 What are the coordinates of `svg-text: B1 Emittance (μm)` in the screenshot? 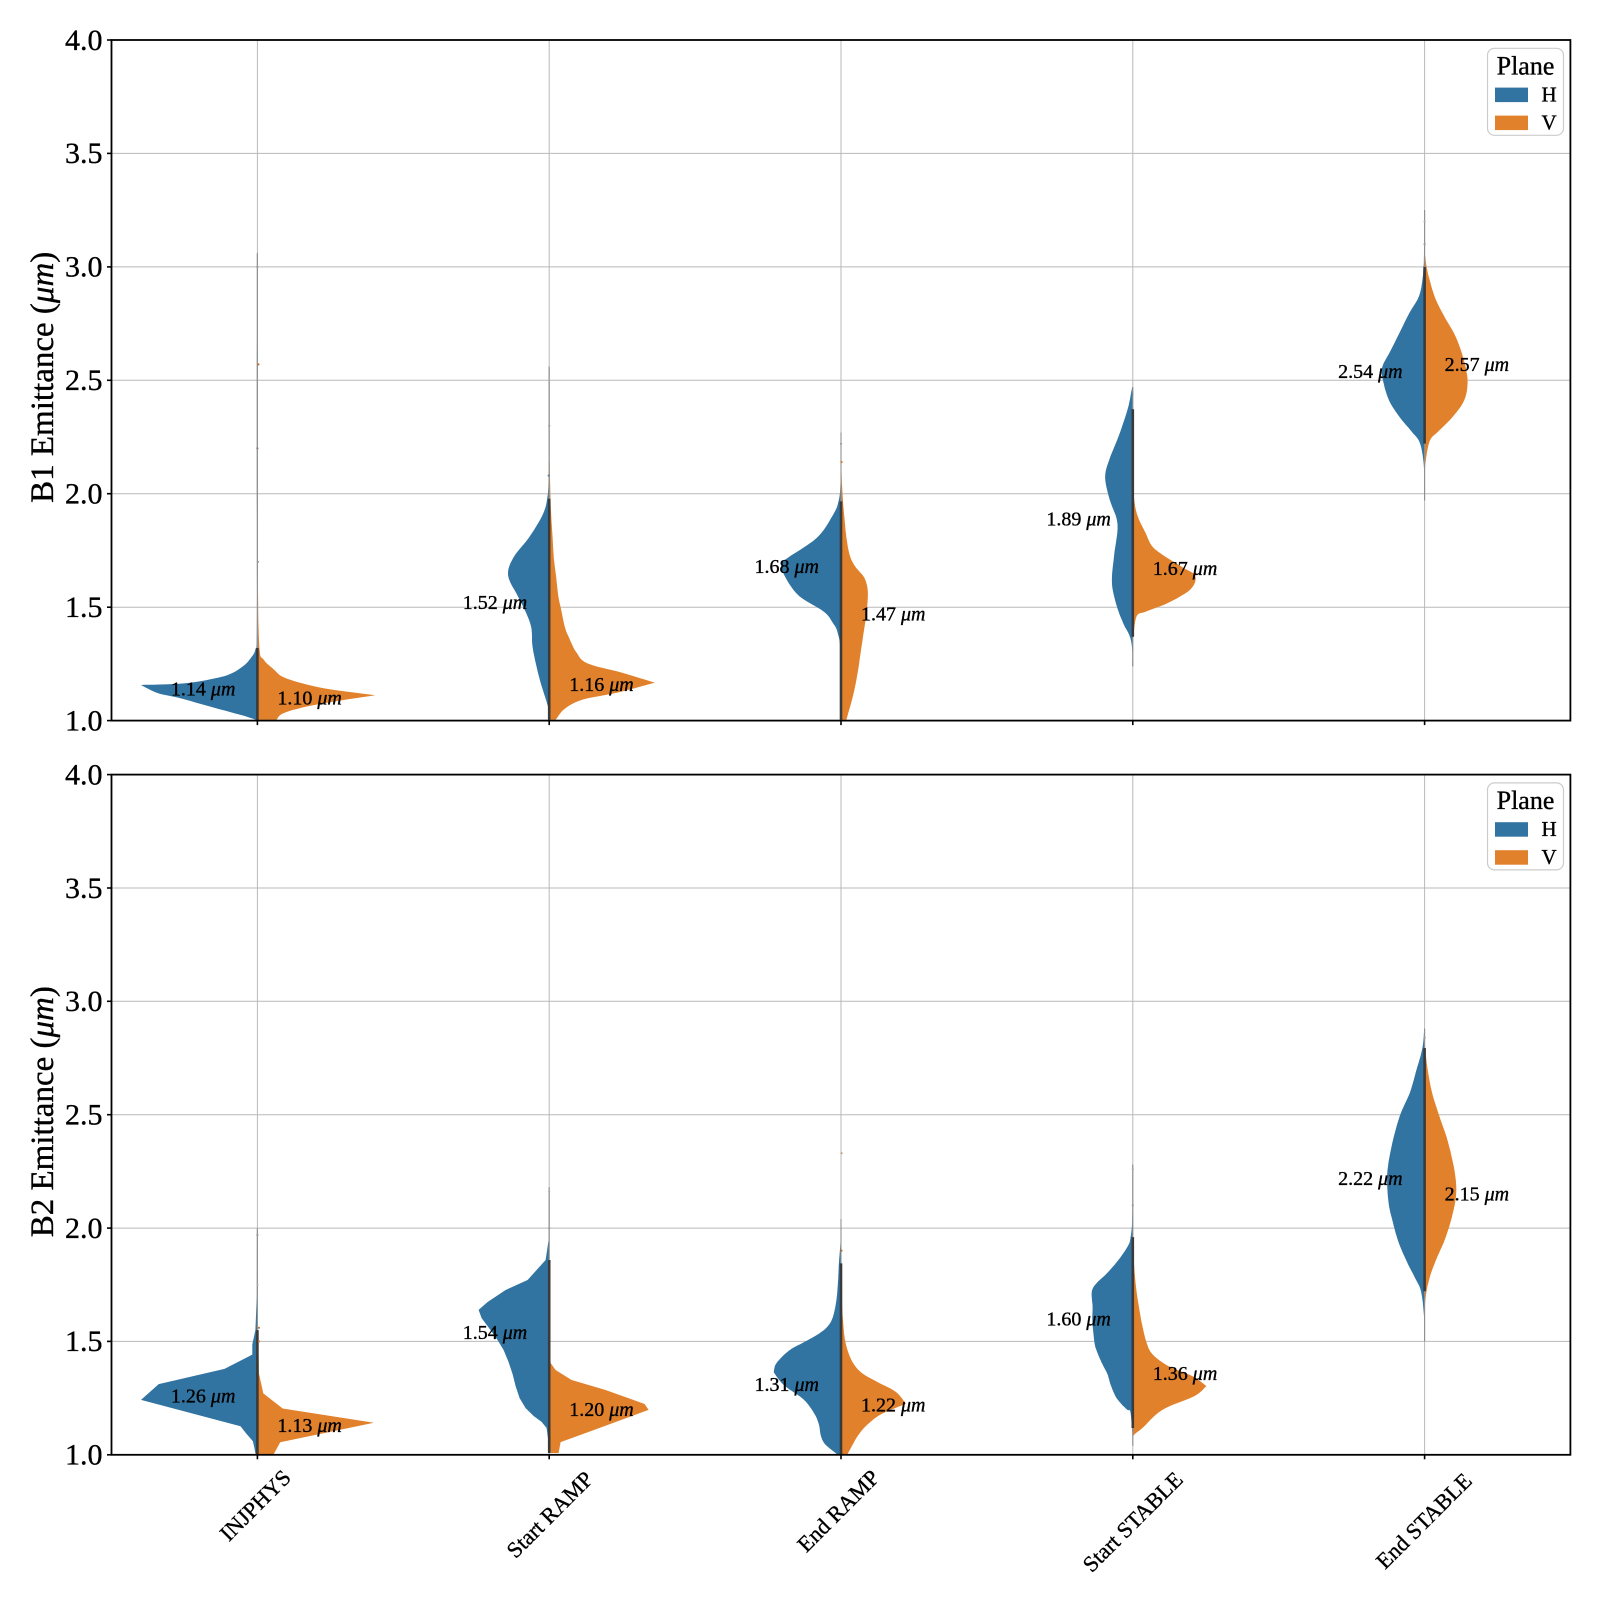 It's located at (43, 377).